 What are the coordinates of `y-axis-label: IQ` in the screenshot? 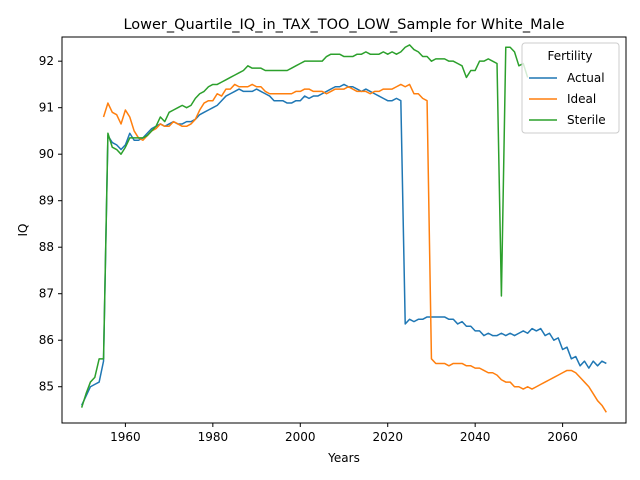 It's located at (23, 230).